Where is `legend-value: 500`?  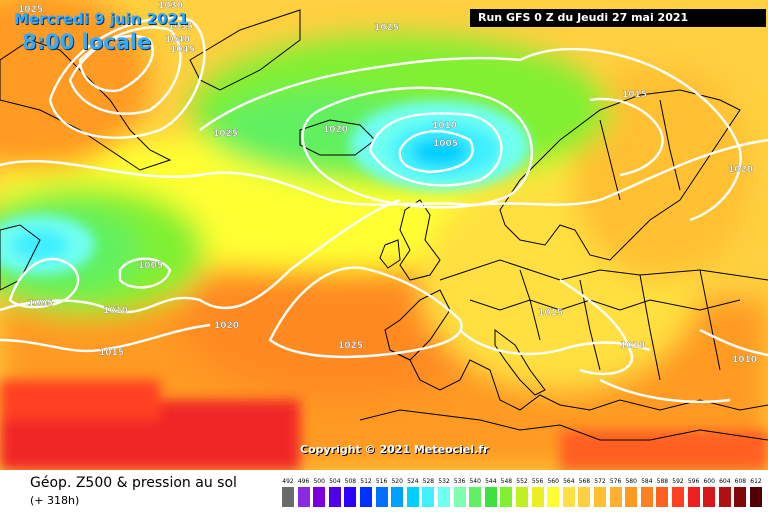
legend-value: 500 is located at coordinates (319, 481).